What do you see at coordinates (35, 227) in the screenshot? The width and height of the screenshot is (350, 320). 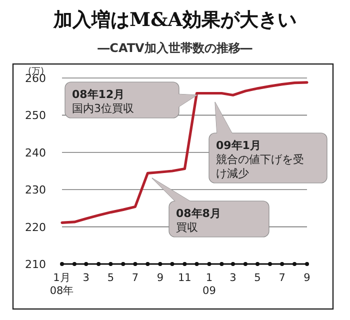 I see `y-tick-label: 220` at bounding box center [35, 227].